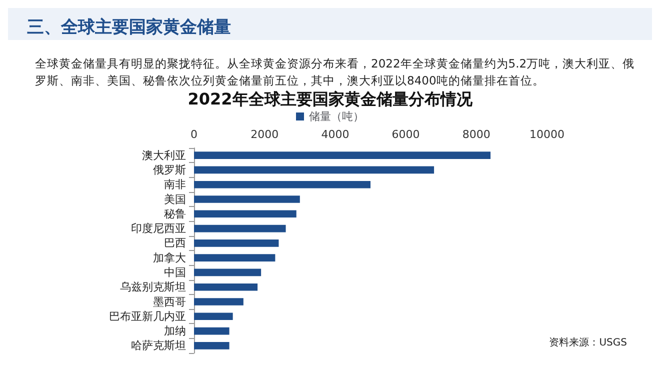  I want to click on y-tick-label: 巴布亚新几内亚, so click(147, 316).